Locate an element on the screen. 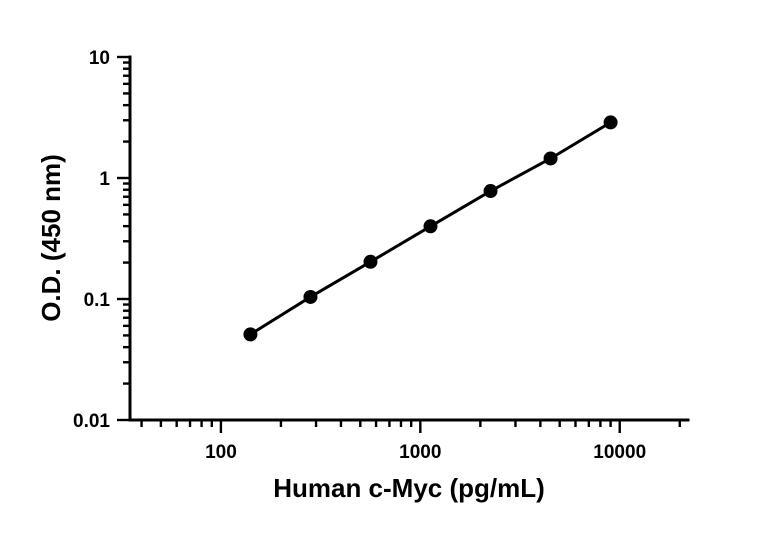 The height and width of the screenshot is (534, 768). y-tick-label: 10 is located at coordinates (99, 58).